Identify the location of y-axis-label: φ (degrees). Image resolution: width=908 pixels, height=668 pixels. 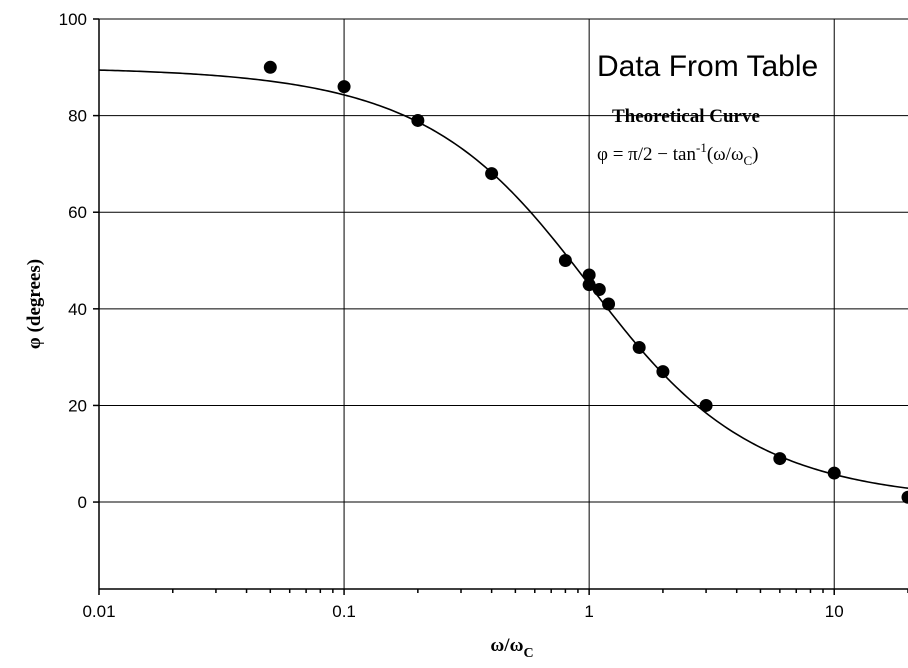
(34, 304).